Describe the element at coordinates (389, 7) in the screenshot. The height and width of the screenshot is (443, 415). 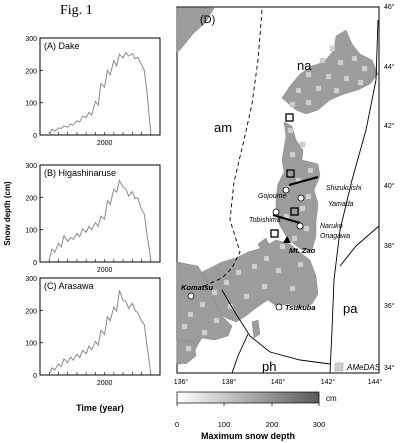
I see `lat-label-46: 46°` at that location.